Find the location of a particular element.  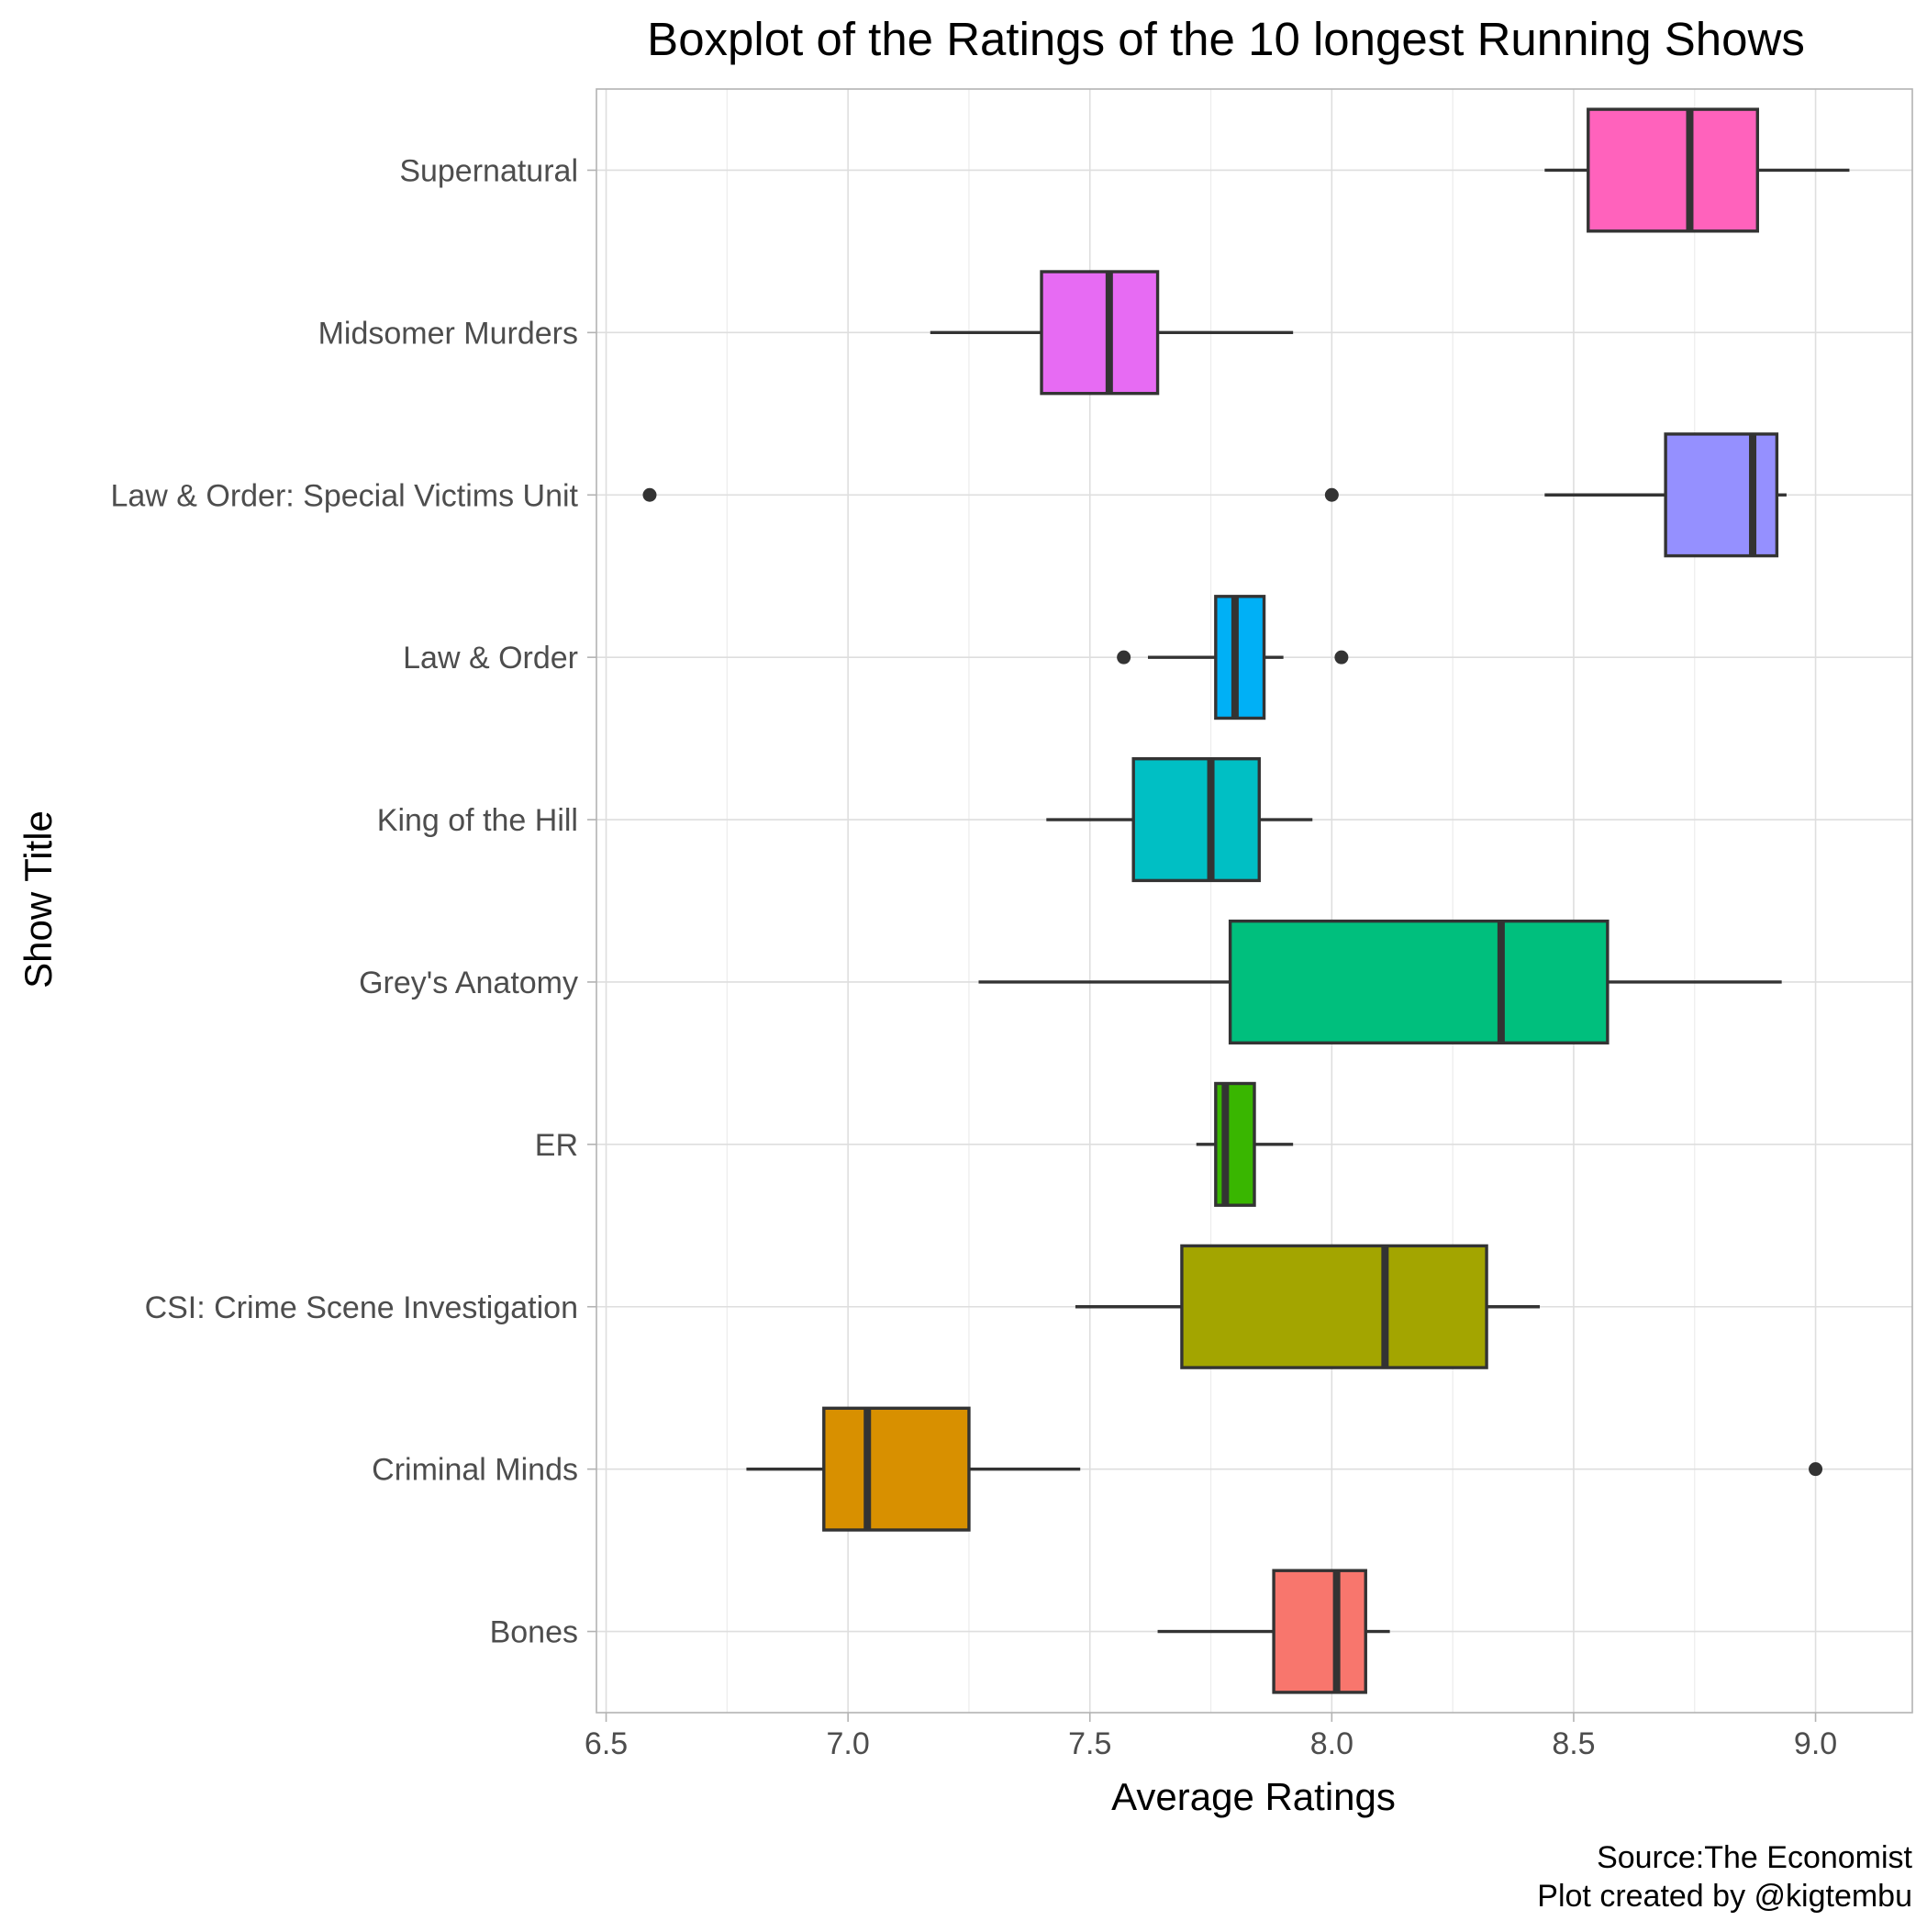

y-tick-label: ER is located at coordinates (556, 1145).